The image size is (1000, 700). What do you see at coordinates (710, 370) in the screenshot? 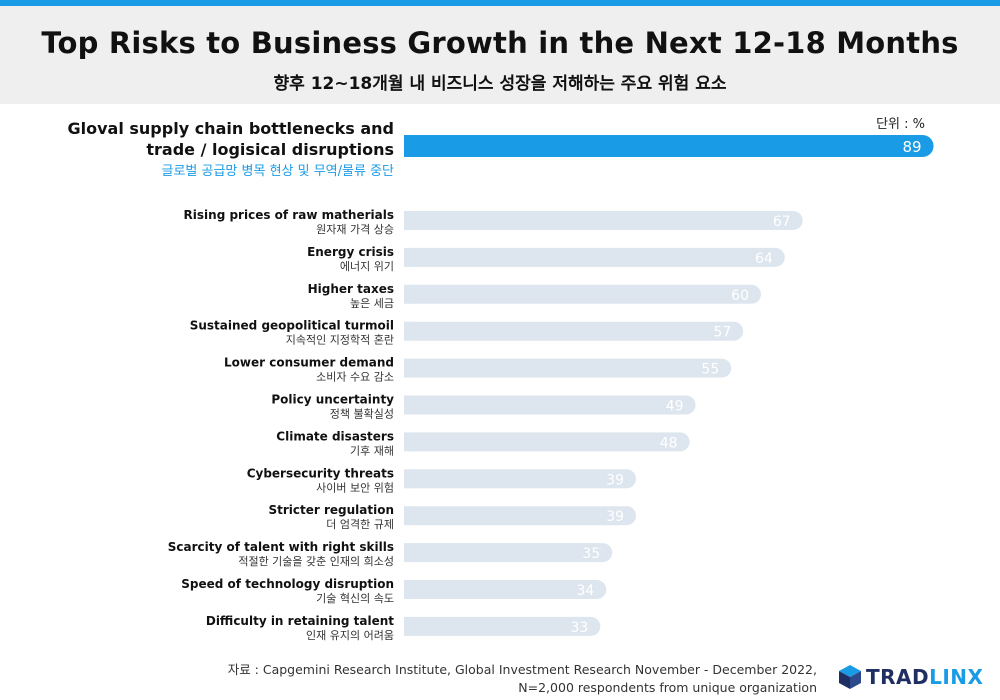
I see `data-label: 55` at bounding box center [710, 370].